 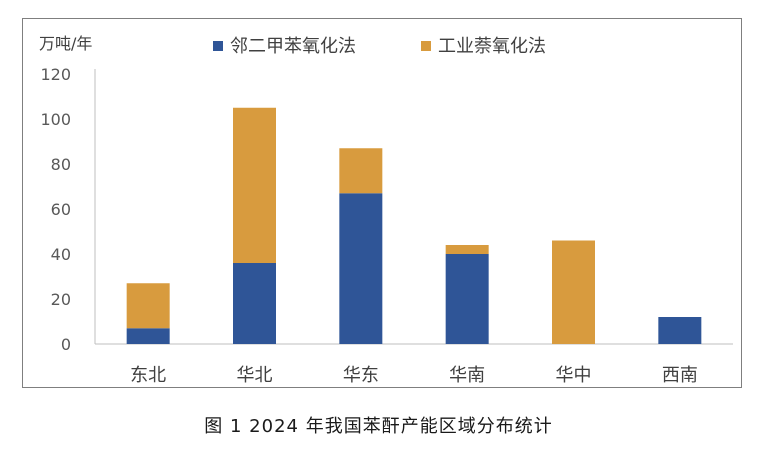 I want to click on x-category-label: 华东, so click(x=361, y=375).